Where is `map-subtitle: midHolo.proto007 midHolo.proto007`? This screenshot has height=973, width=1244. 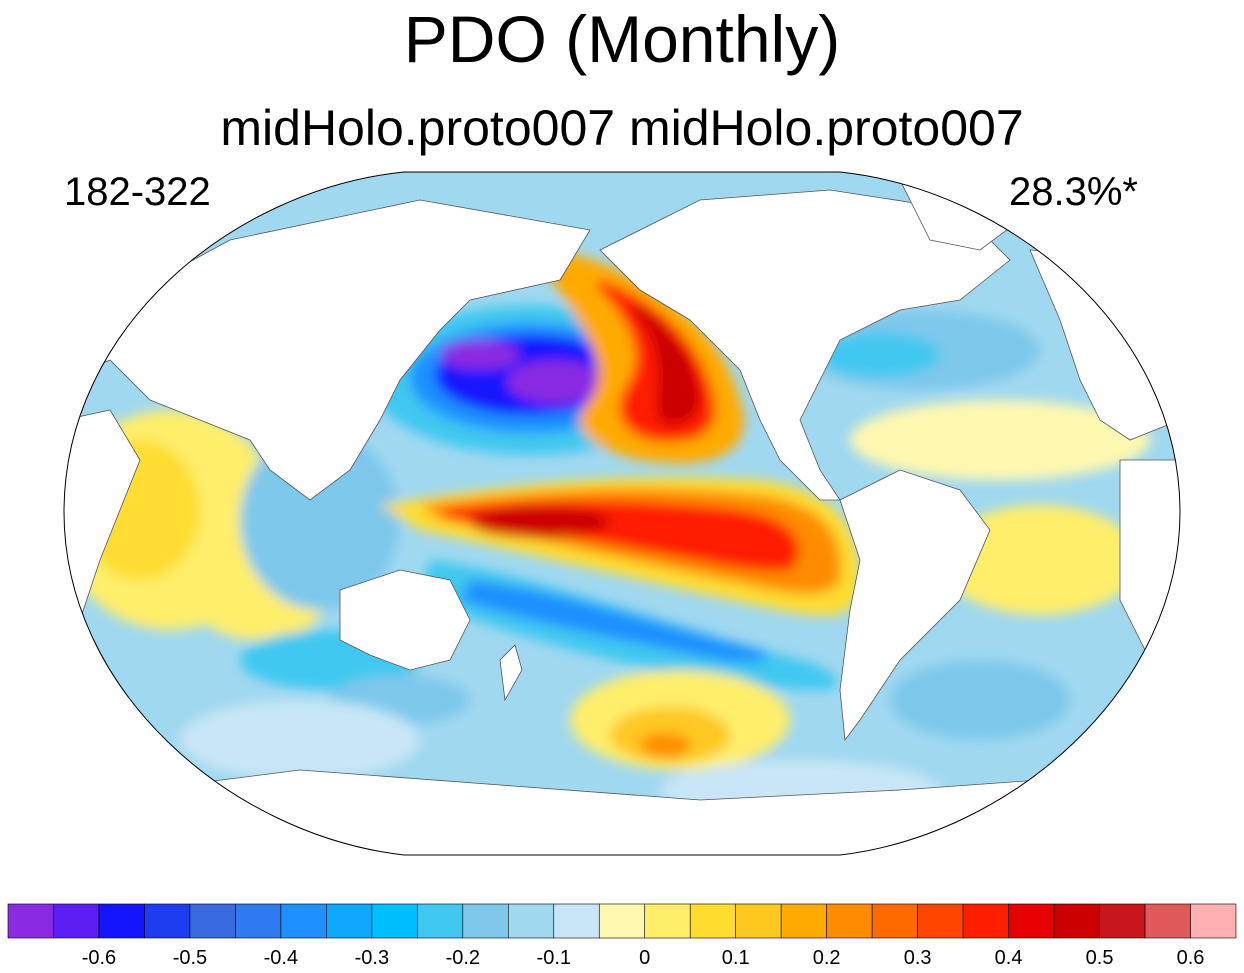 map-subtitle: midHolo.proto007 midHolo.proto007 is located at coordinates (622, 128).